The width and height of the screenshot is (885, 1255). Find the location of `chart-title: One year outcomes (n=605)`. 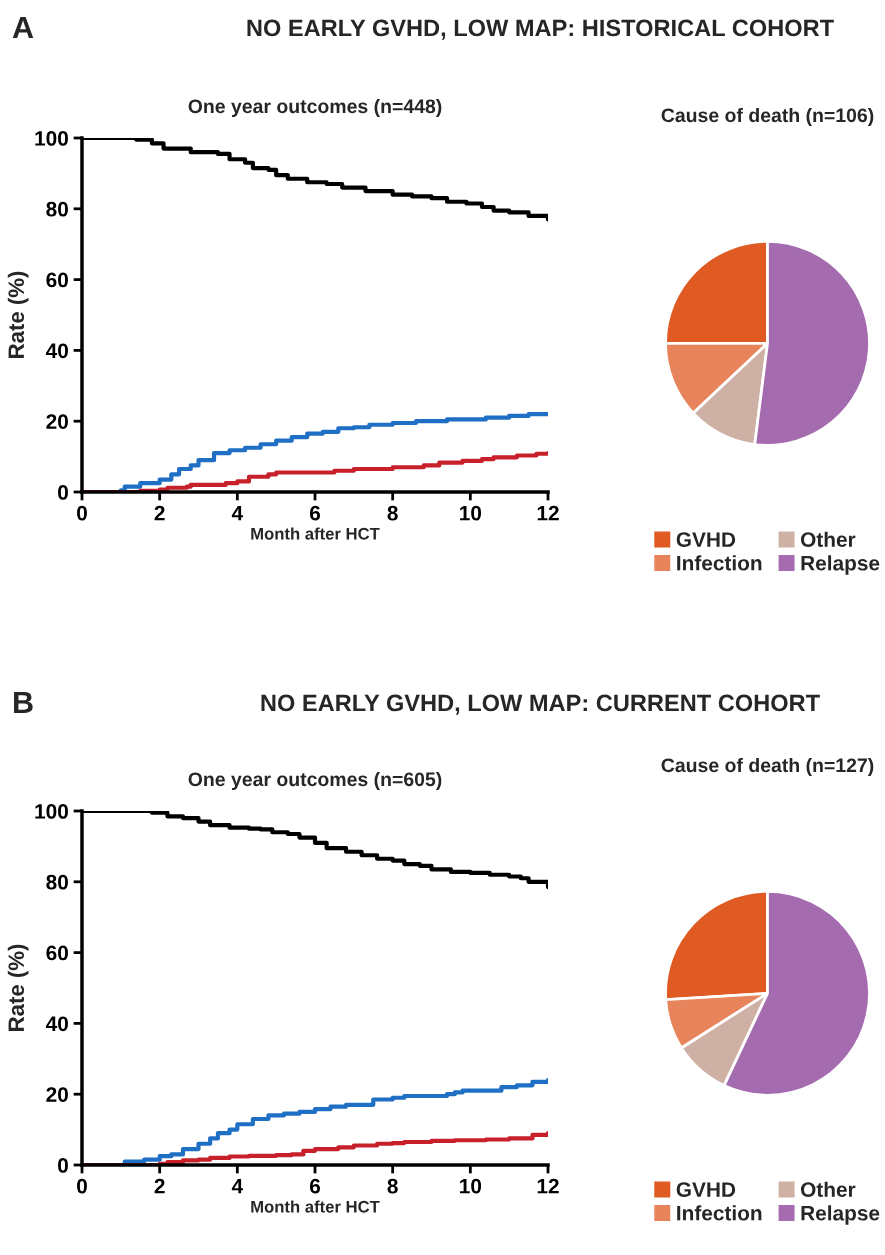

chart-title: One year outcomes (n=605) is located at coordinates (315, 781).